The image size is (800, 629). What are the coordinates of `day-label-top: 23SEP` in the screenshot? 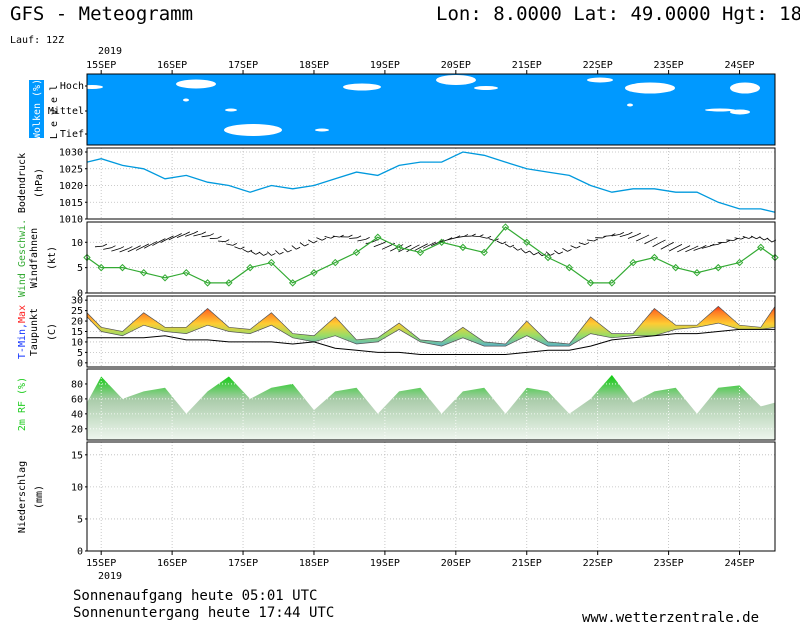 It's located at (669, 65).